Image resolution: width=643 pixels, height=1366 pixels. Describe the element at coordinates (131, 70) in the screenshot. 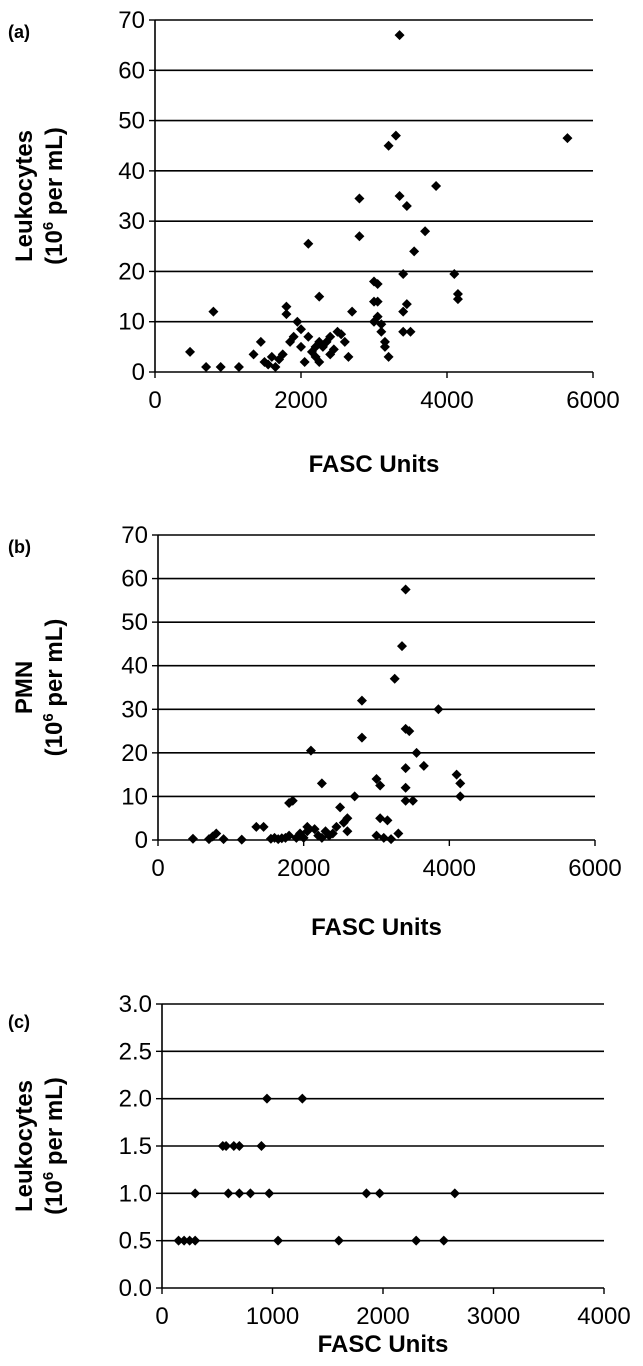

I see `y-tick-label: 60` at that location.